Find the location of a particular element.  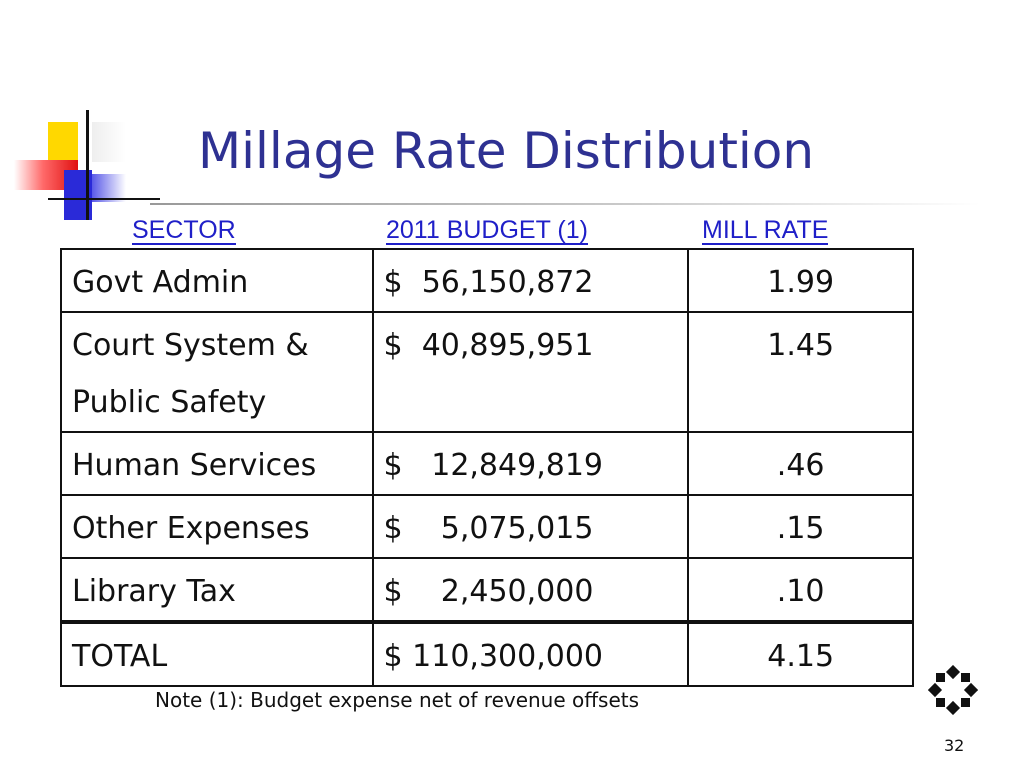

ornament-nav-icon is located at coordinates (953, 690).